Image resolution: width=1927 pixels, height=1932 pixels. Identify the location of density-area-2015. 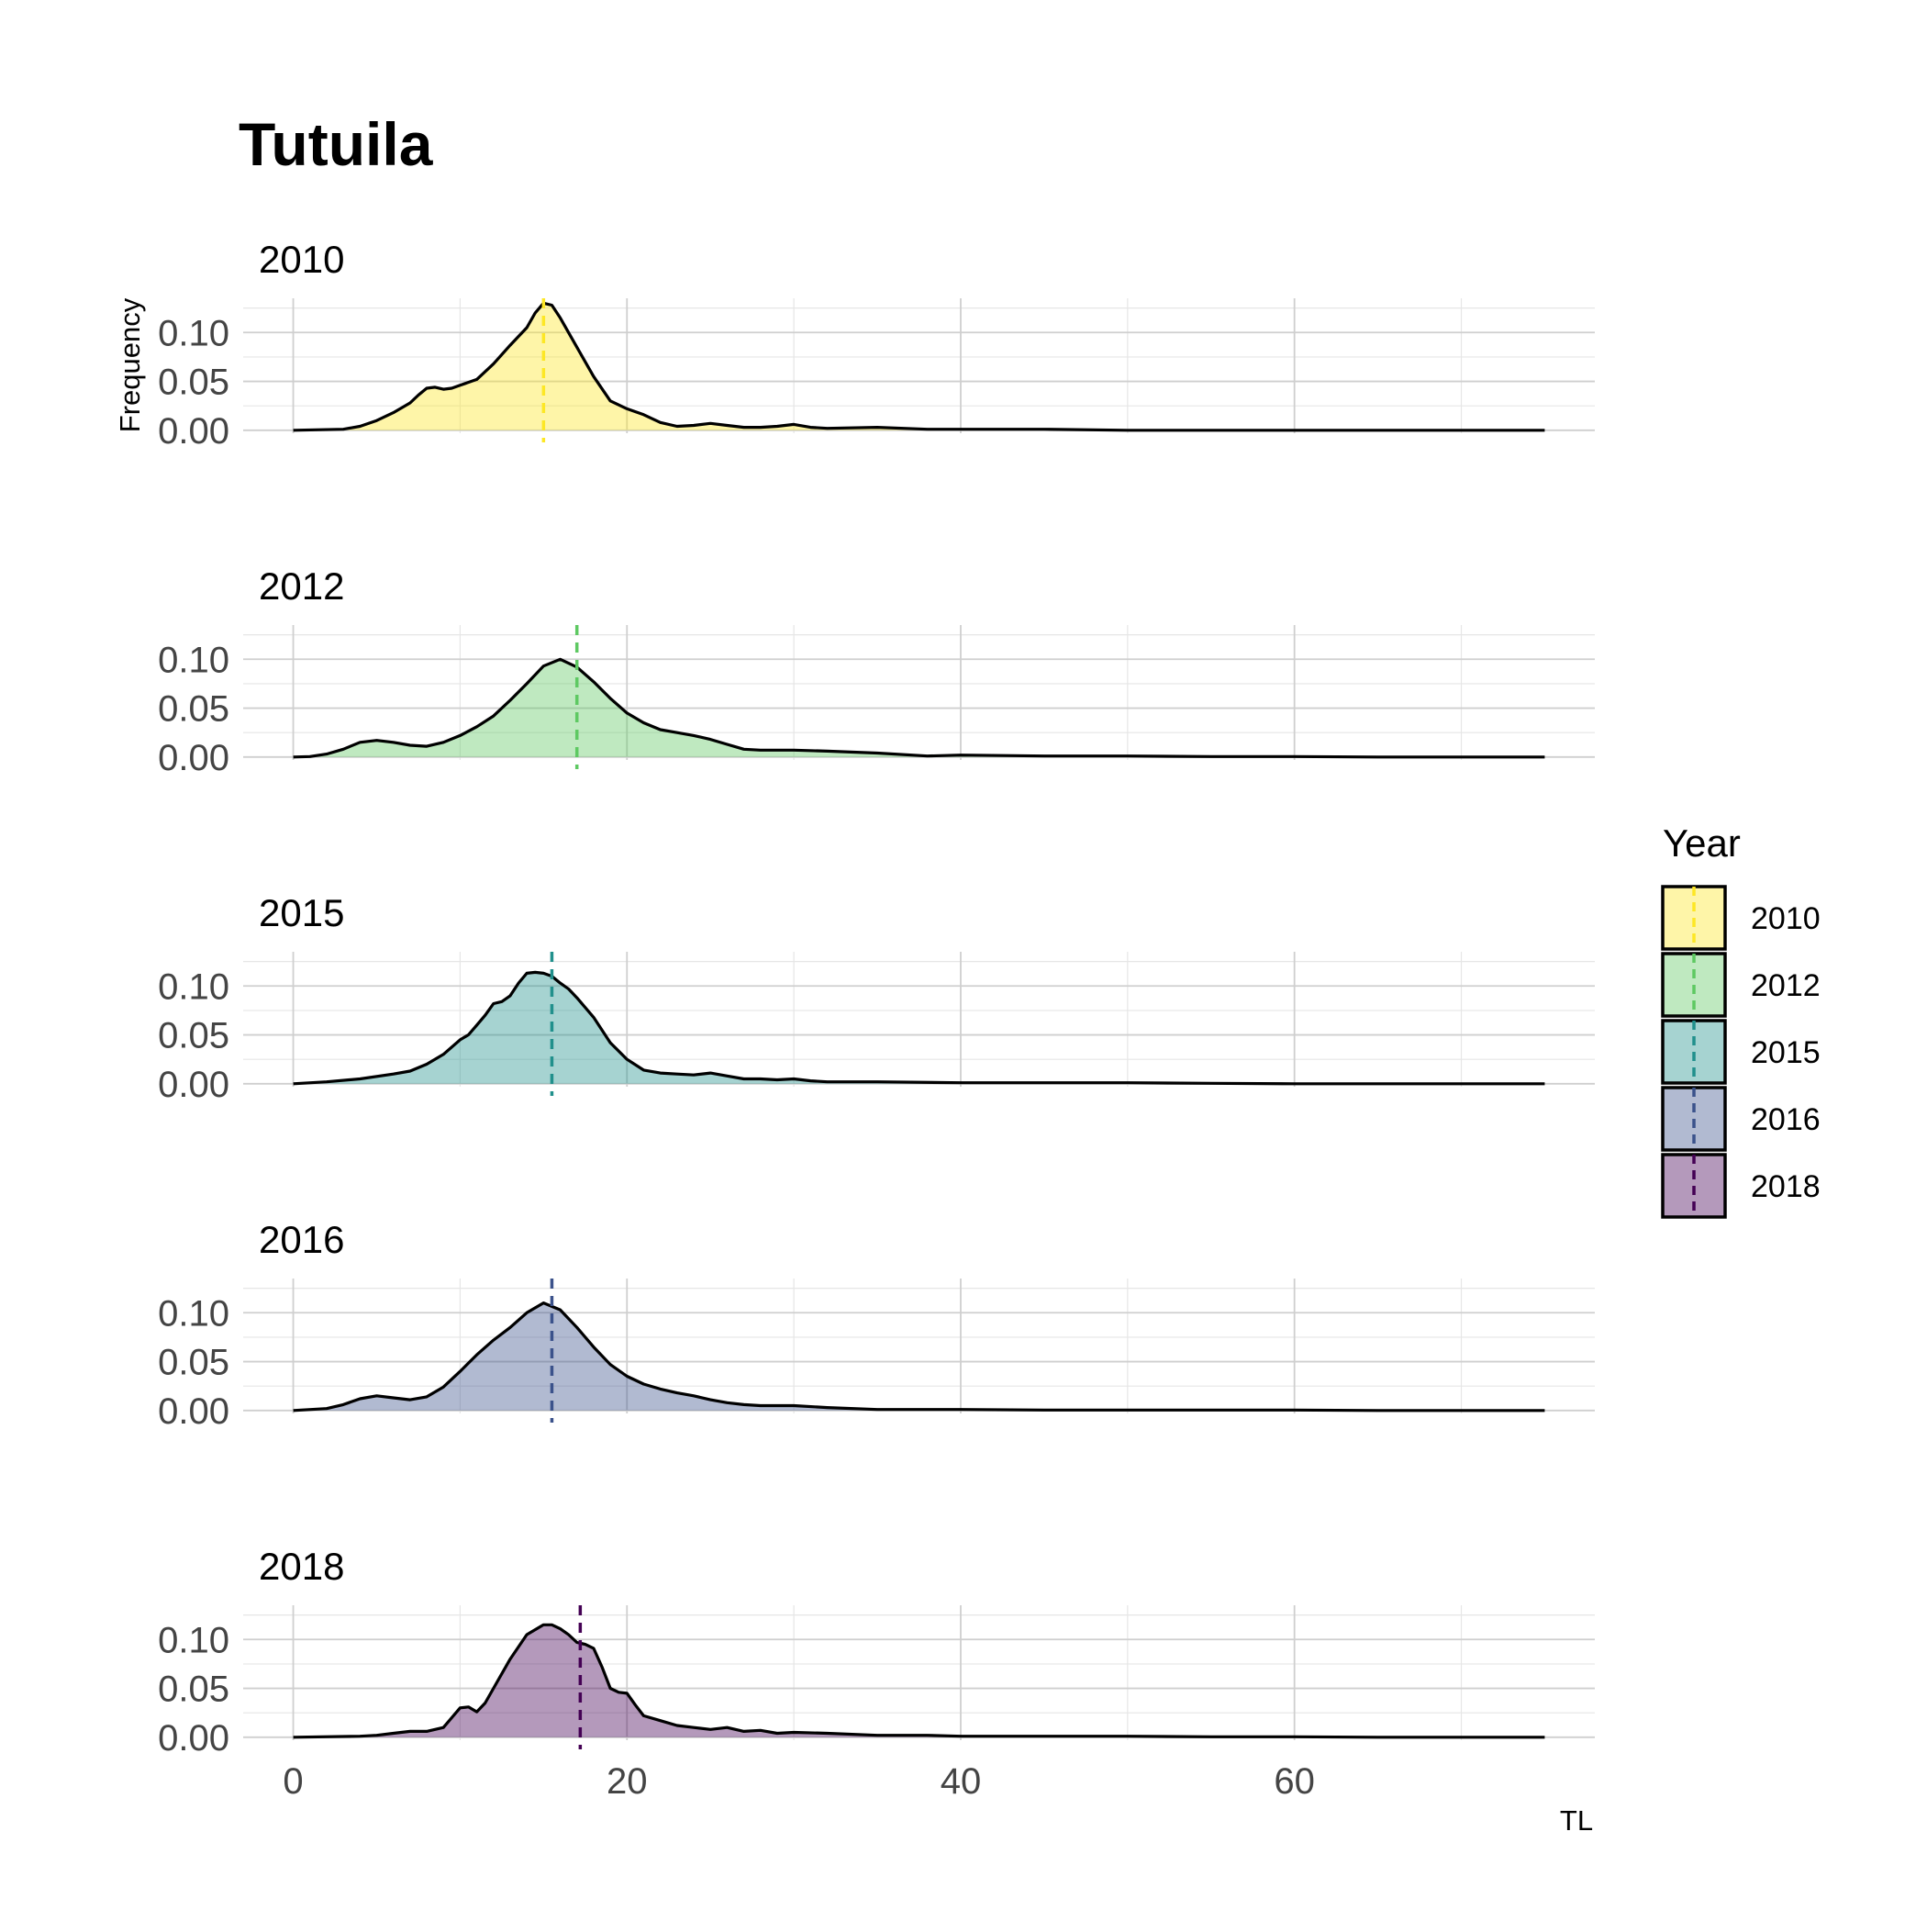
(919, 1028).